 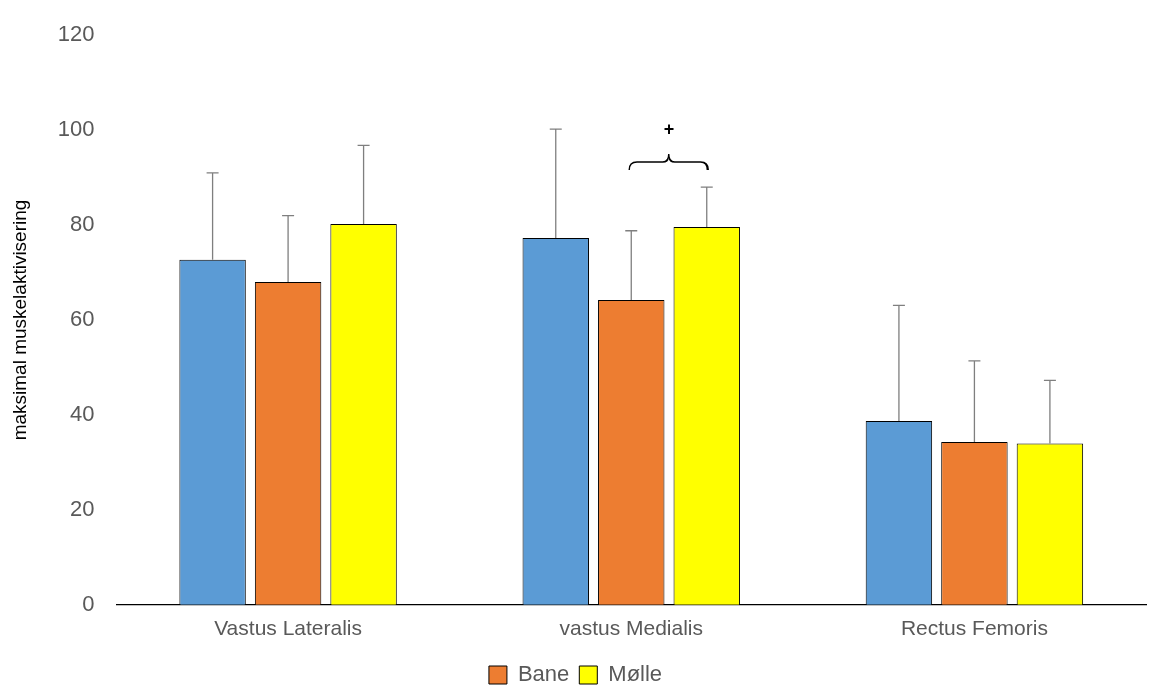 What do you see at coordinates (82, 413) in the screenshot?
I see `y-tick-label: 40` at bounding box center [82, 413].